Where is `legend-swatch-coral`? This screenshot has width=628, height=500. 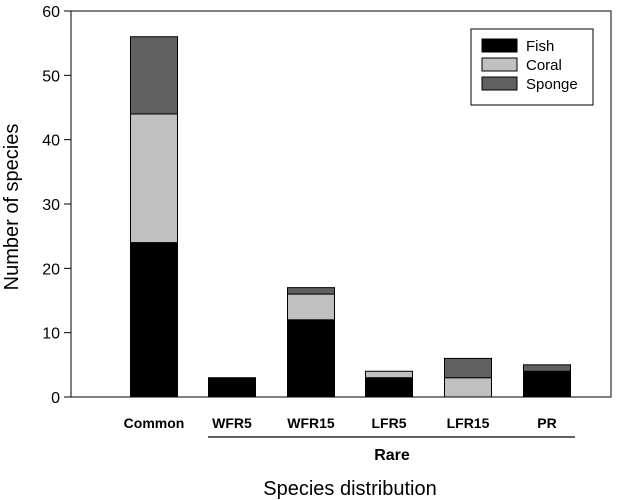 legend-swatch-coral is located at coordinates (499, 64).